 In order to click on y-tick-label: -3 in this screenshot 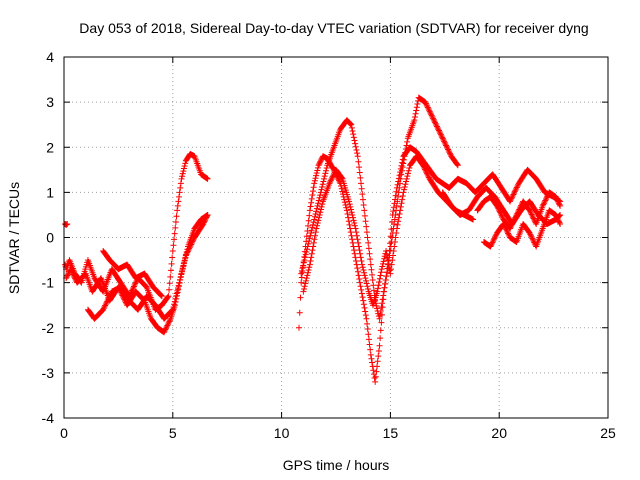, I will do `click(48, 373)`.